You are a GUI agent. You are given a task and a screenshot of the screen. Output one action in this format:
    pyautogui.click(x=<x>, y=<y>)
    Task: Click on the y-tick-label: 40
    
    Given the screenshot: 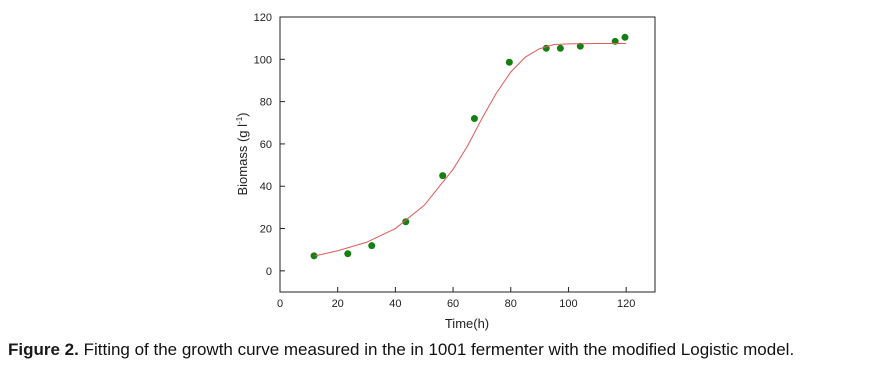 What is the action you would take?
    pyautogui.click(x=266, y=187)
    